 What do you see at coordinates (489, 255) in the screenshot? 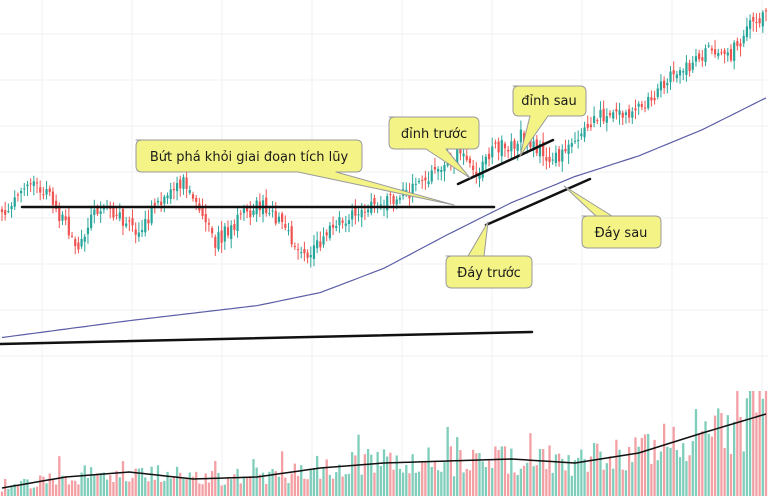
I see `previous-trough-callout-shape` at bounding box center [489, 255].